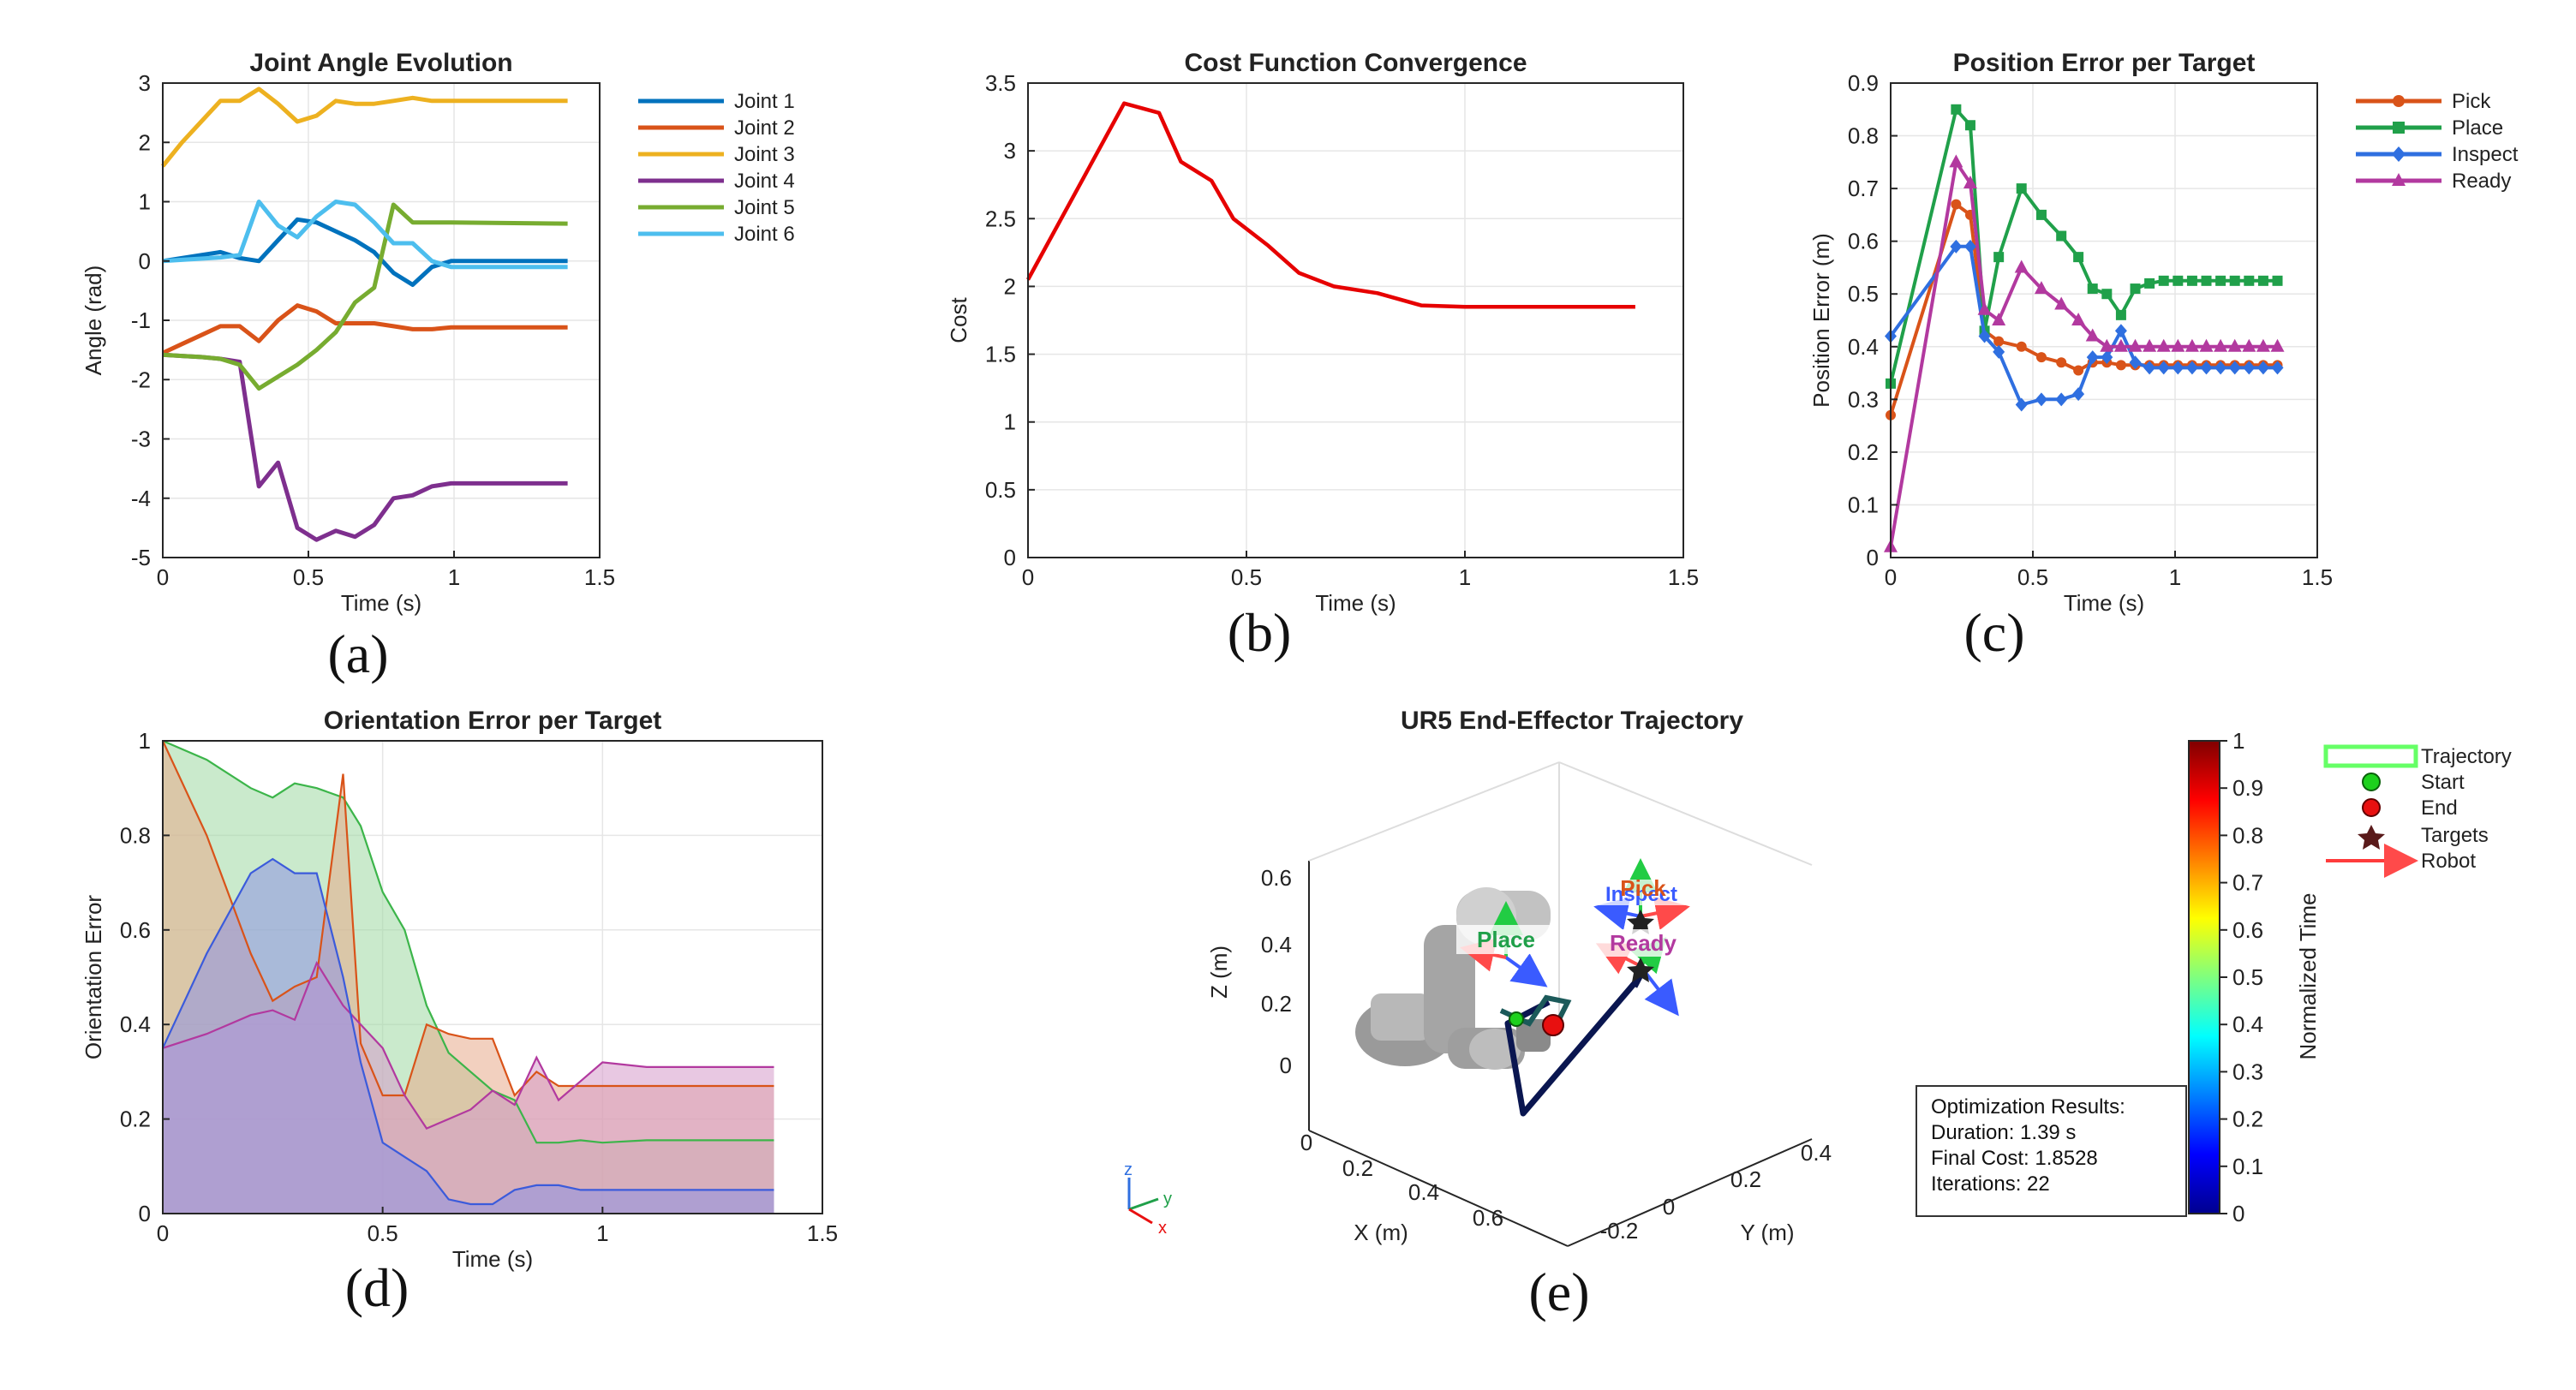  Describe the element at coordinates (2472, 101) in the screenshot. I see `legend-label: Pick` at that location.